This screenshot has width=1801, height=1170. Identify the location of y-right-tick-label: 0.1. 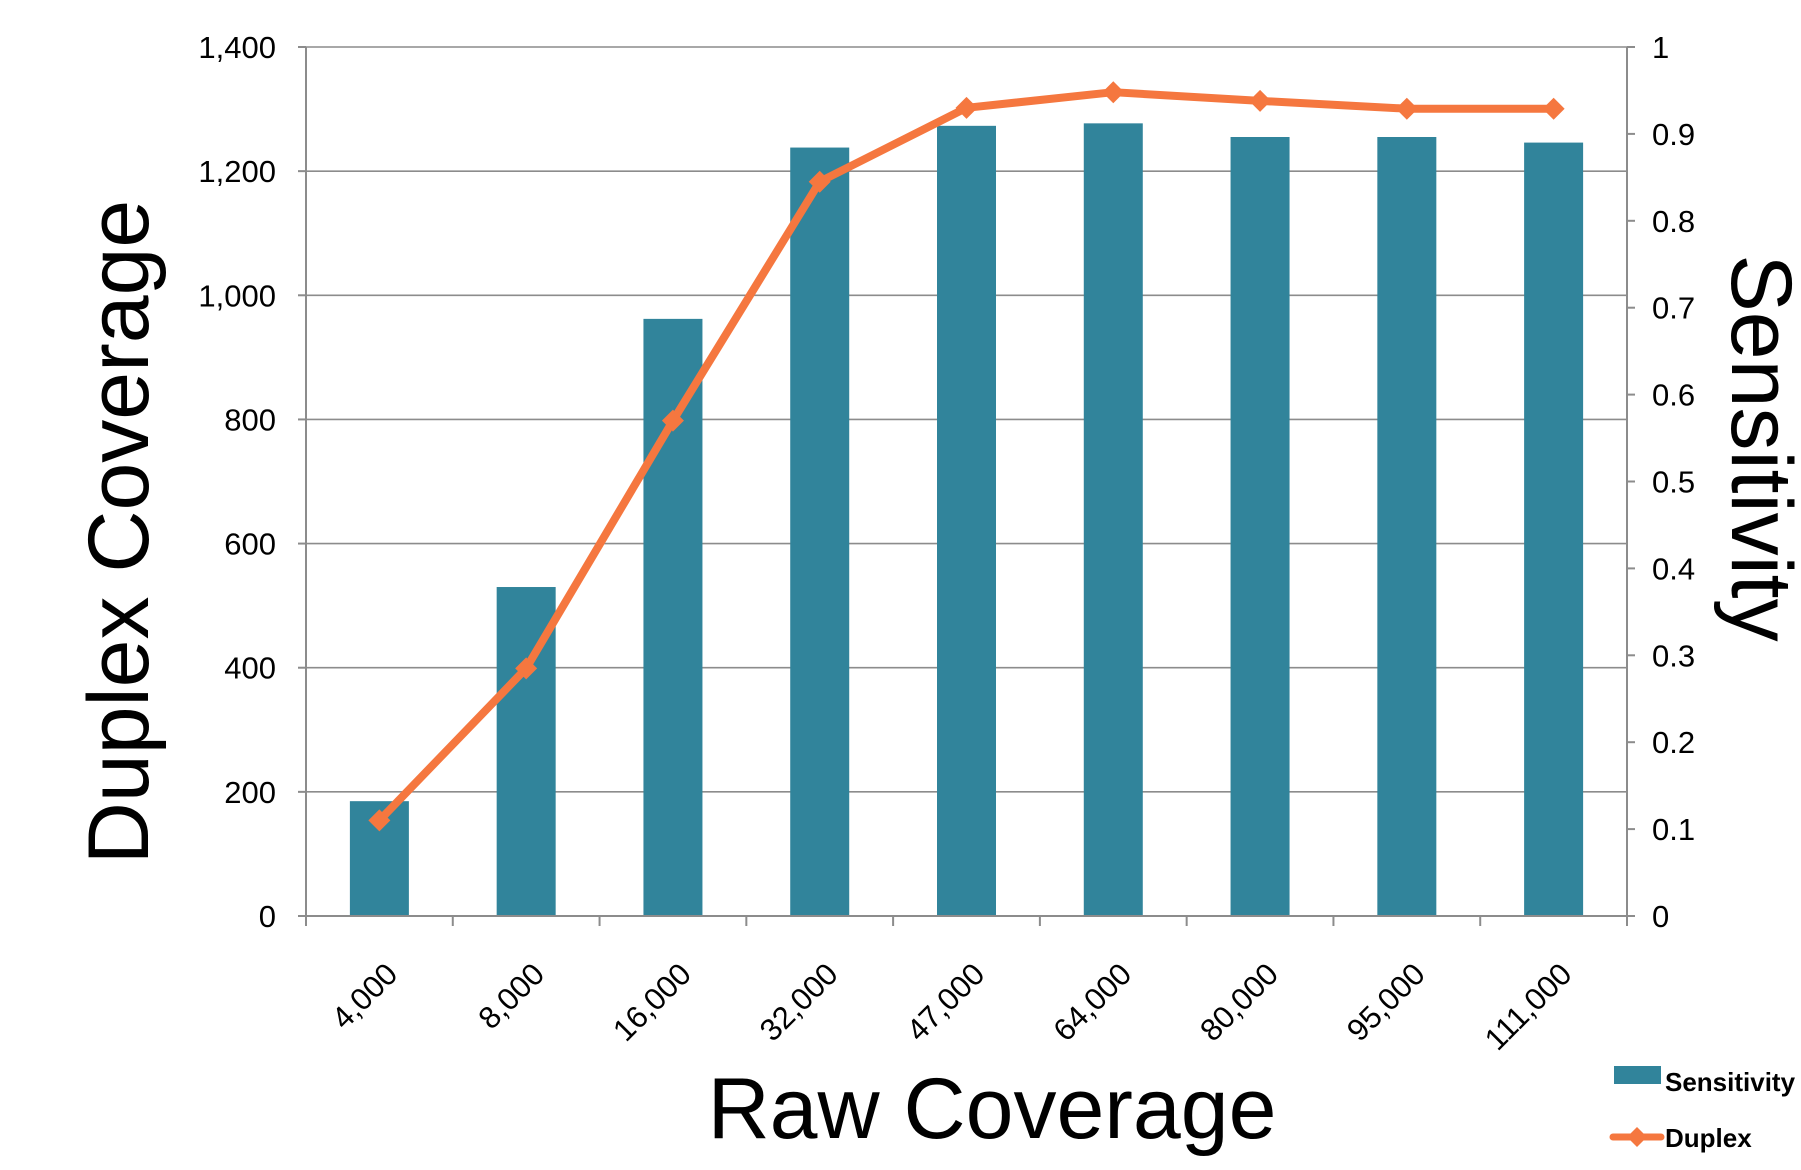
(1673, 829).